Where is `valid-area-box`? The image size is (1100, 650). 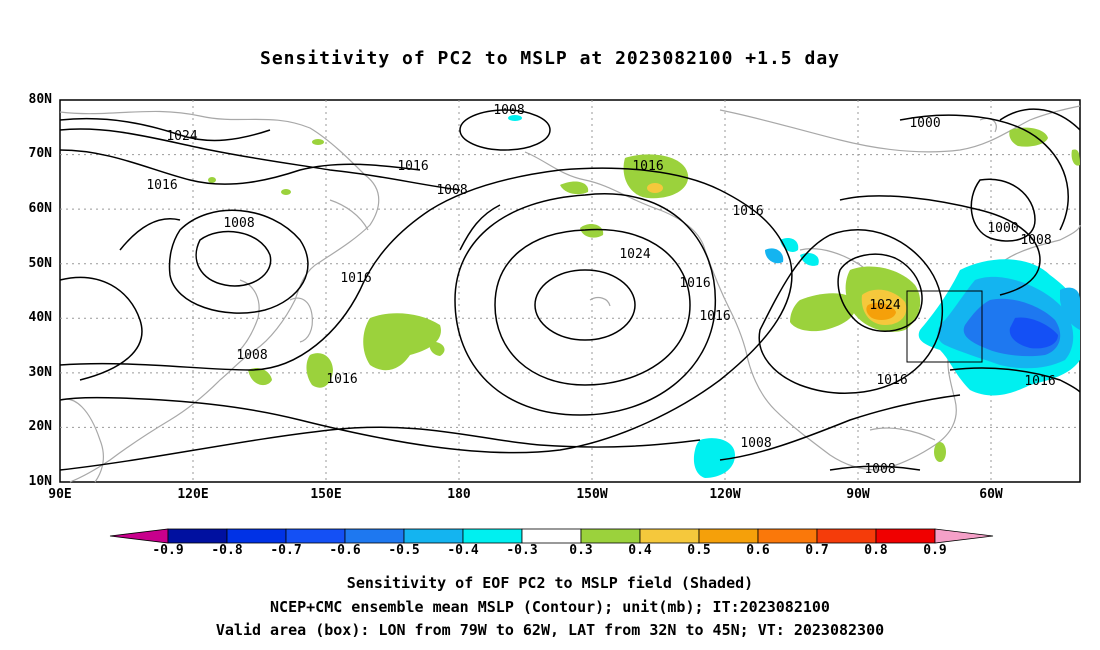
valid-area-box is located at coordinates (944, 326).